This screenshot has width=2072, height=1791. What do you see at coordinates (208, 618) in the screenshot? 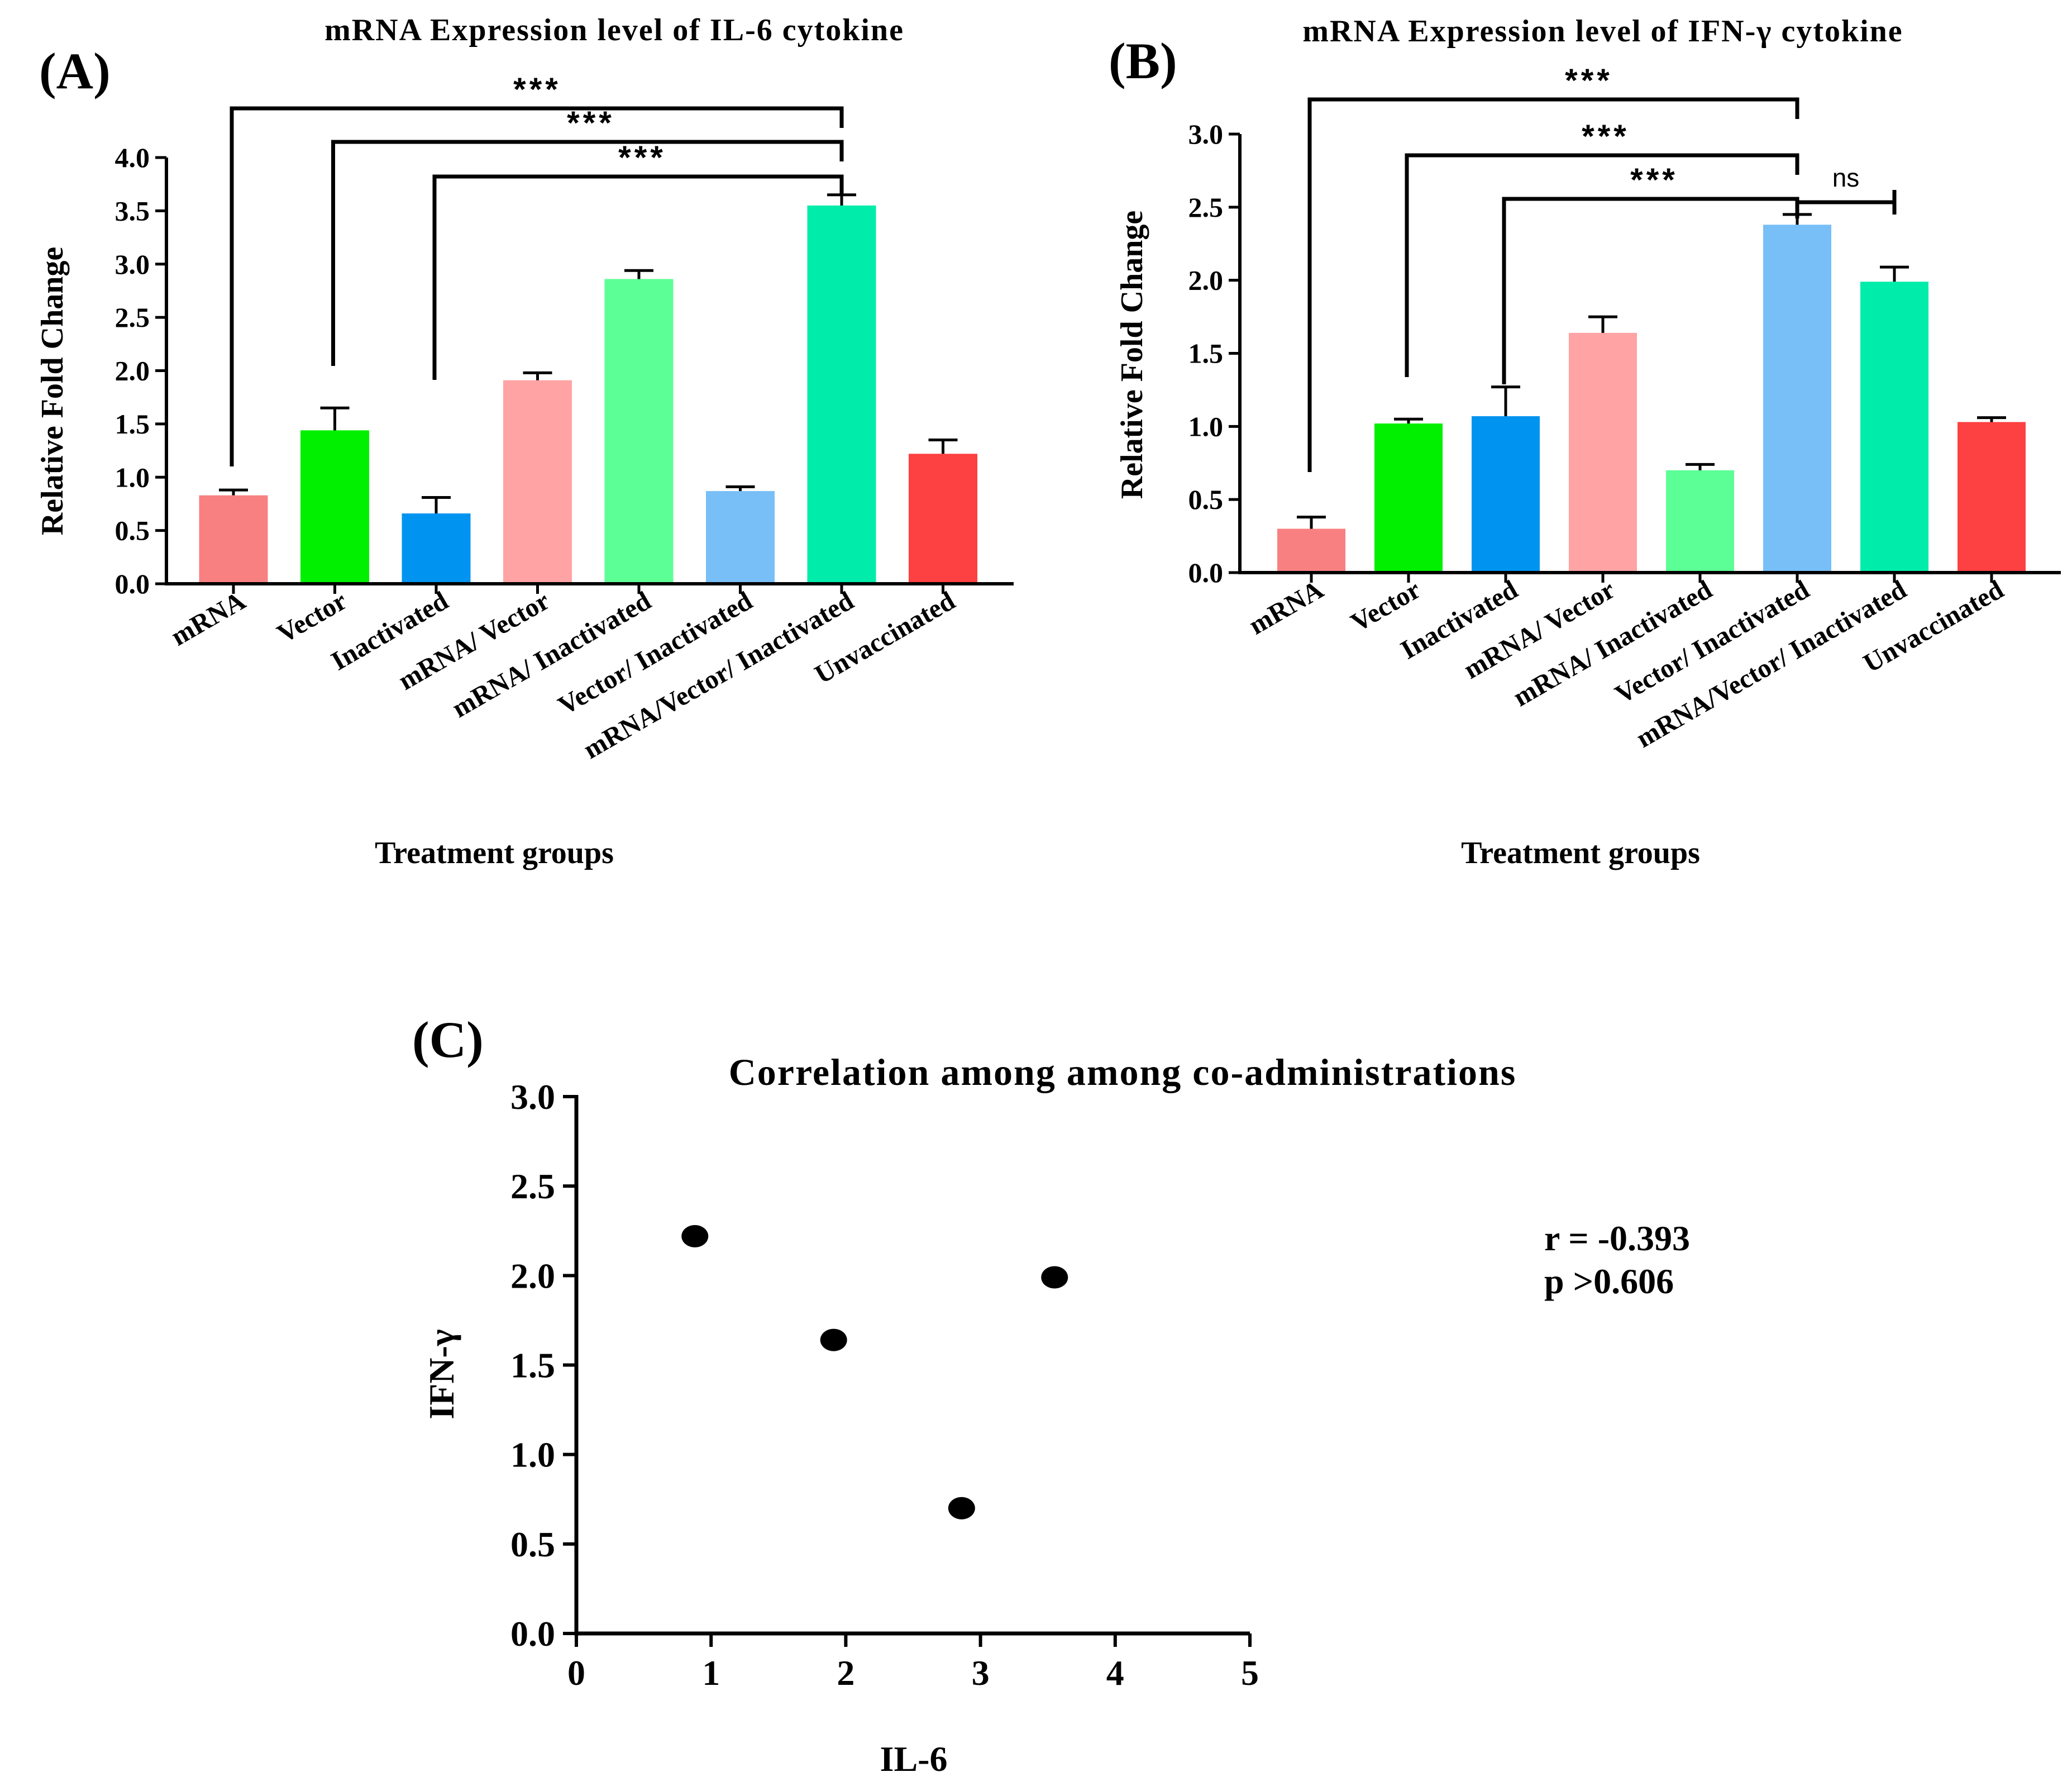
I see `chart-a-category-label: mRNA` at bounding box center [208, 618].